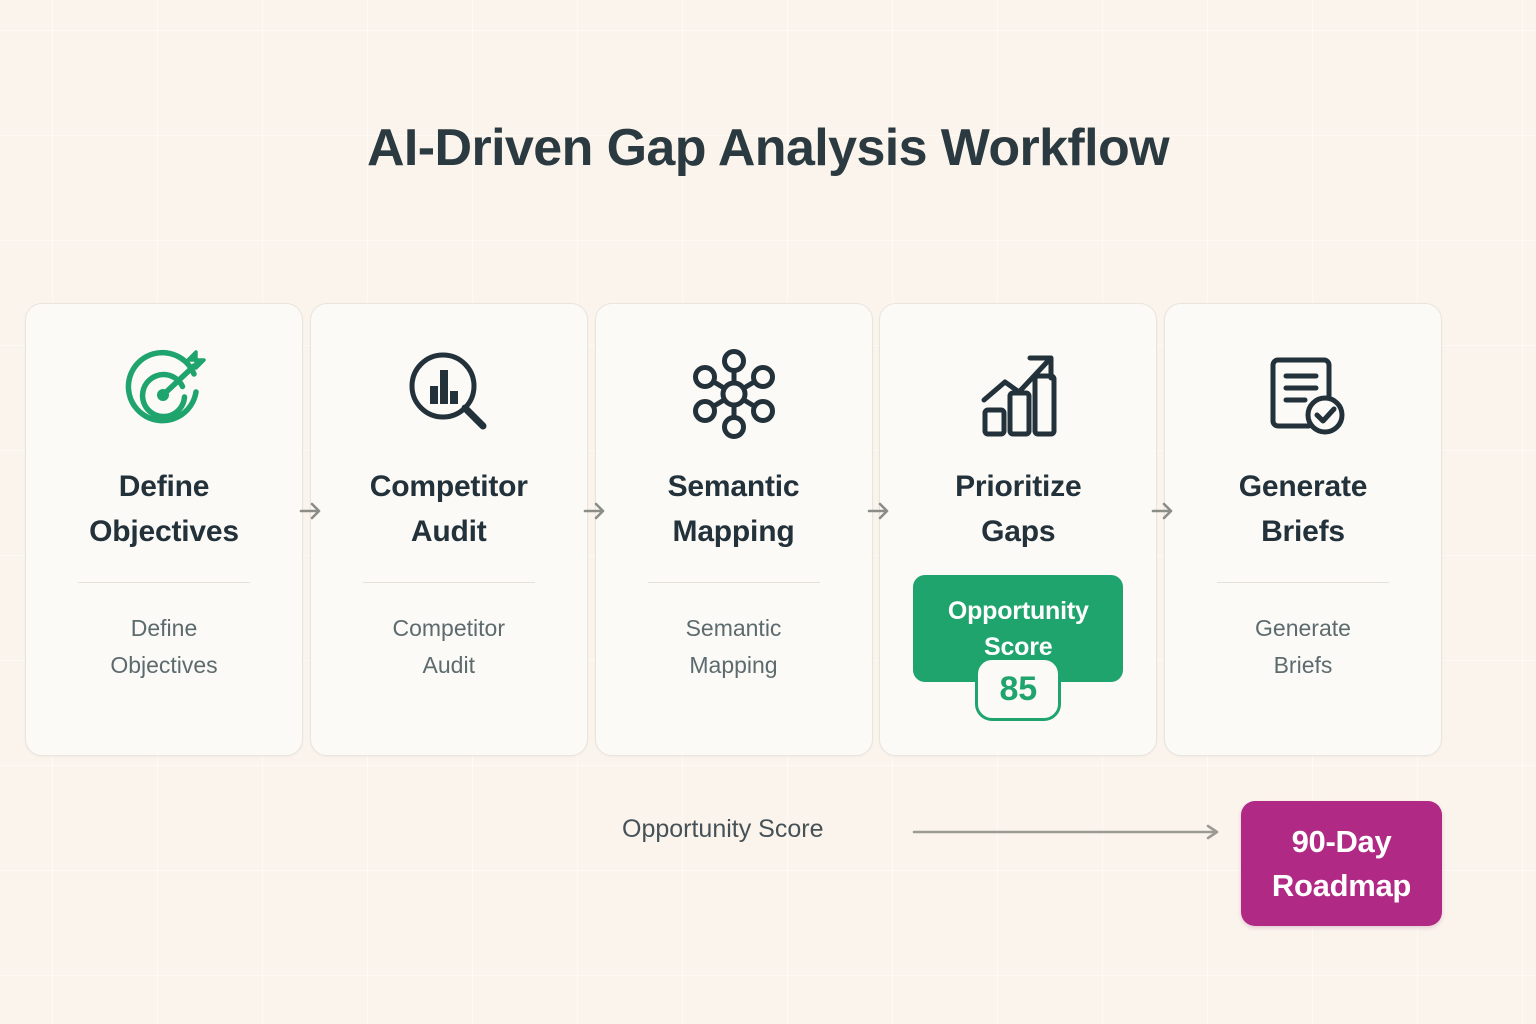 The image size is (1536, 1024). I want to click on document-check-icon, so click(1303, 394).